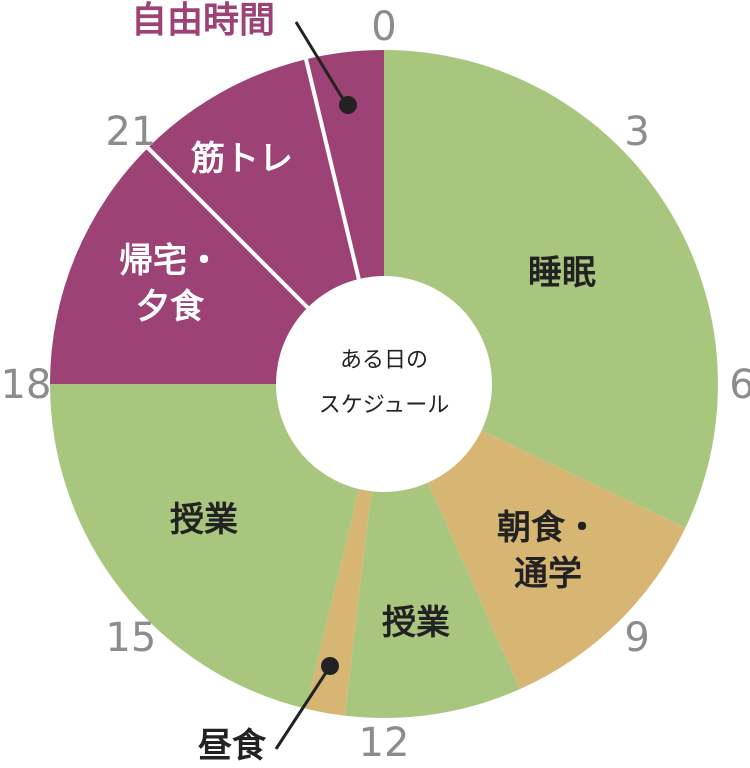 The width and height of the screenshot is (750, 768). What do you see at coordinates (562, 273) in the screenshot?
I see `segment-label-0-0: 睡眠` at bounding box center [562, 273].